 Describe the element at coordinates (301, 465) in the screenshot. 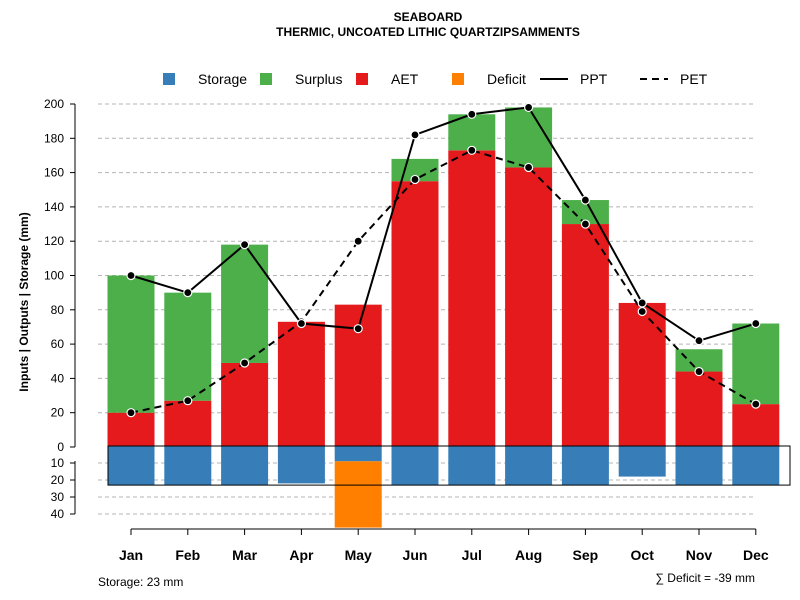

I see `bar-storage-apr` at that location.